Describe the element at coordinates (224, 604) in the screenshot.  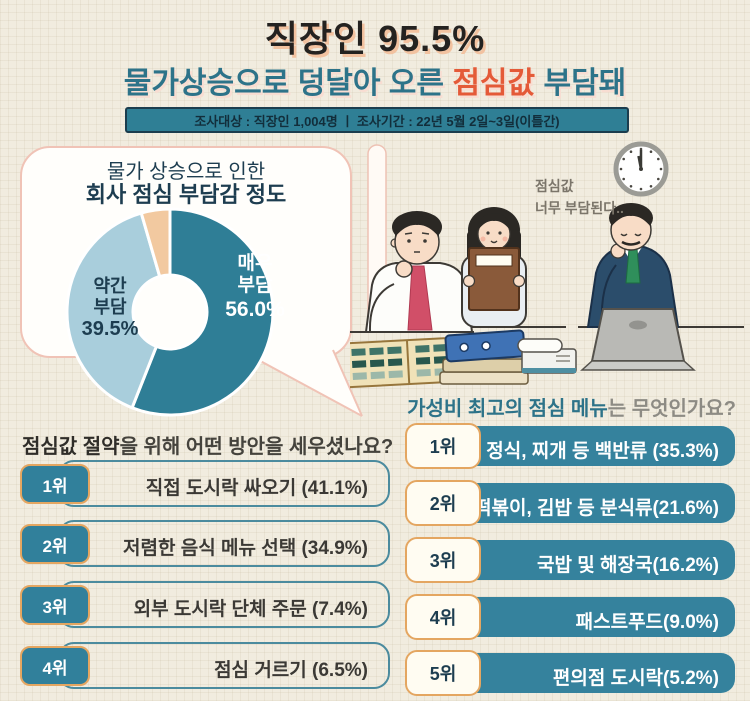
I see `item-outline: 외부 도시락 단체 주문 (7.4%)` at that location.